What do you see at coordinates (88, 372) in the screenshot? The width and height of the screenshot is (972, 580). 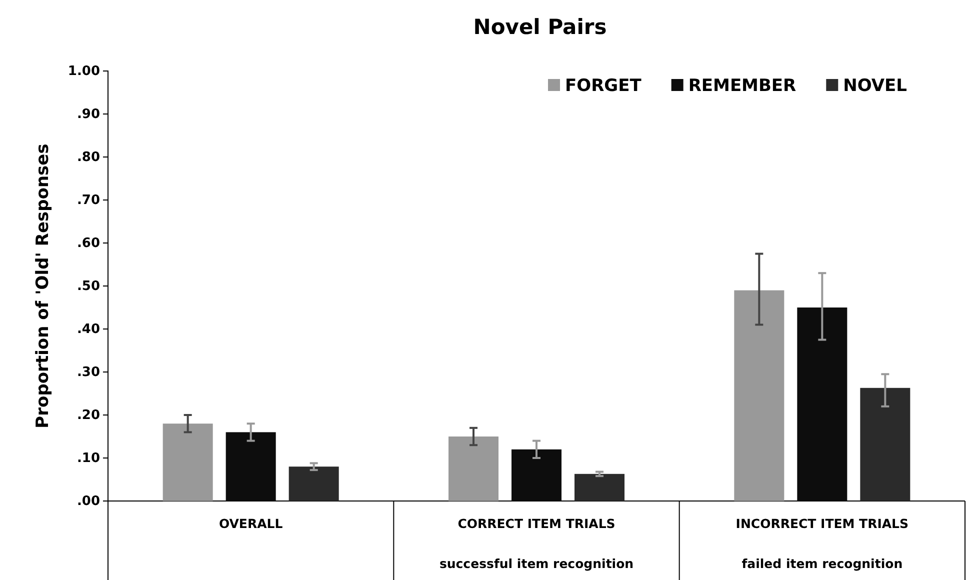 I see `y-tick-label: .30` at bounding box center [88, 372].